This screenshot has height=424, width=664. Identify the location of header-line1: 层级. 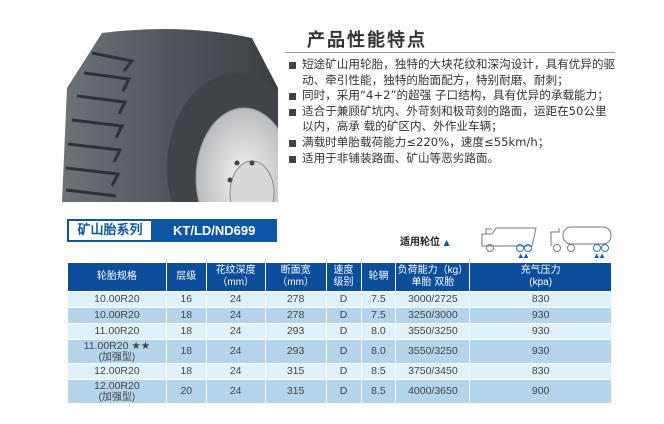
(186, 276).